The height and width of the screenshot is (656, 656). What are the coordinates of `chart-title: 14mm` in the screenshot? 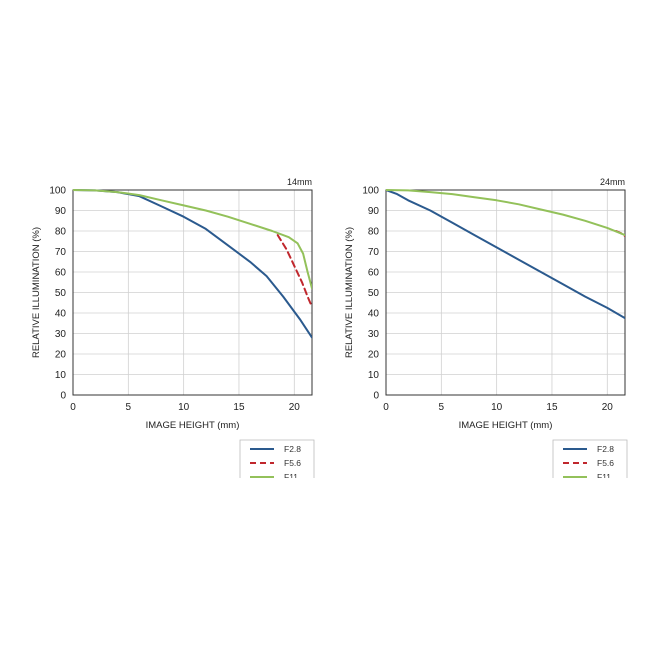 It's located at (299, 182).